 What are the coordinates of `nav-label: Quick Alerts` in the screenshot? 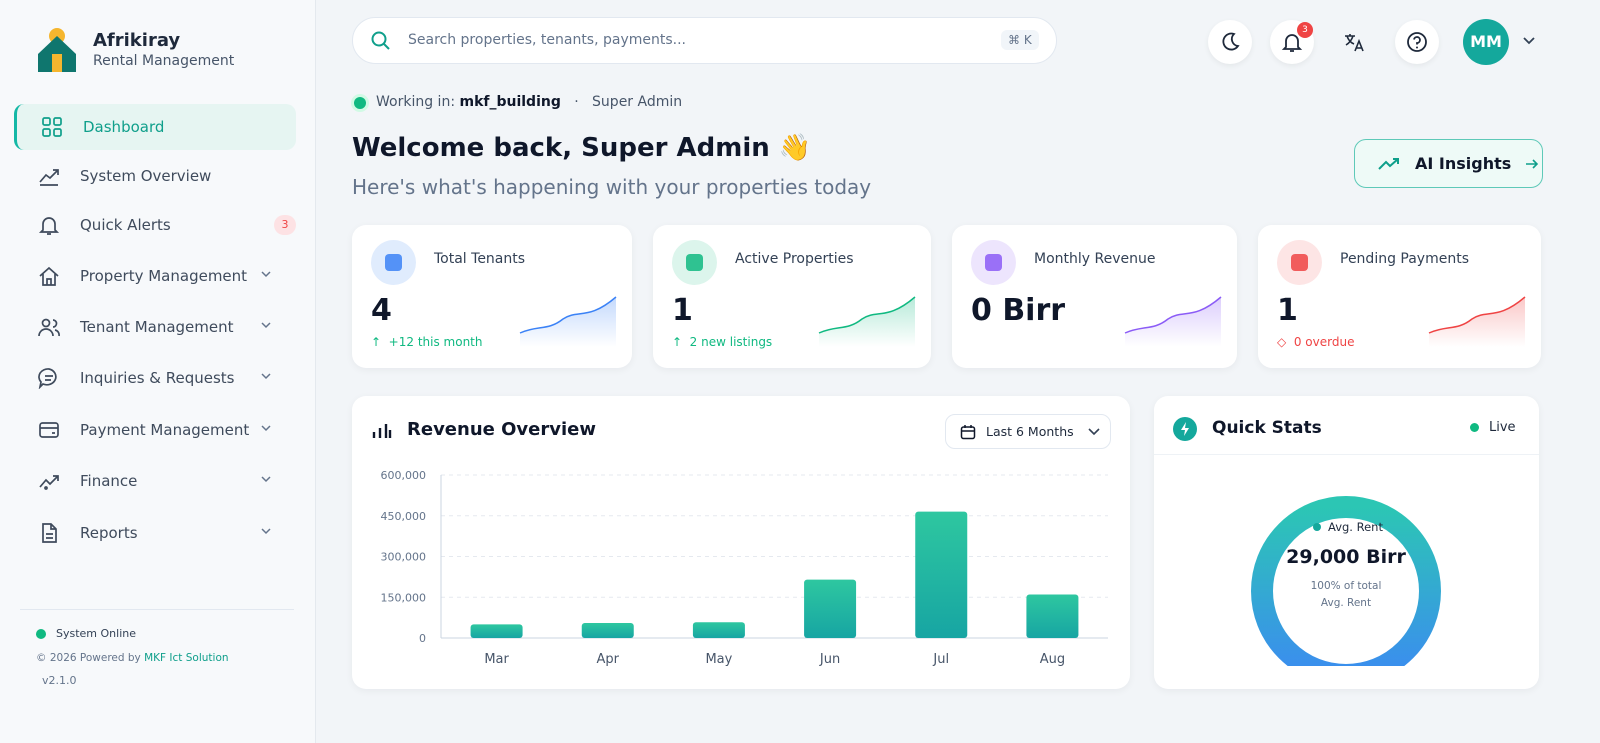 It's located at (125, 225).